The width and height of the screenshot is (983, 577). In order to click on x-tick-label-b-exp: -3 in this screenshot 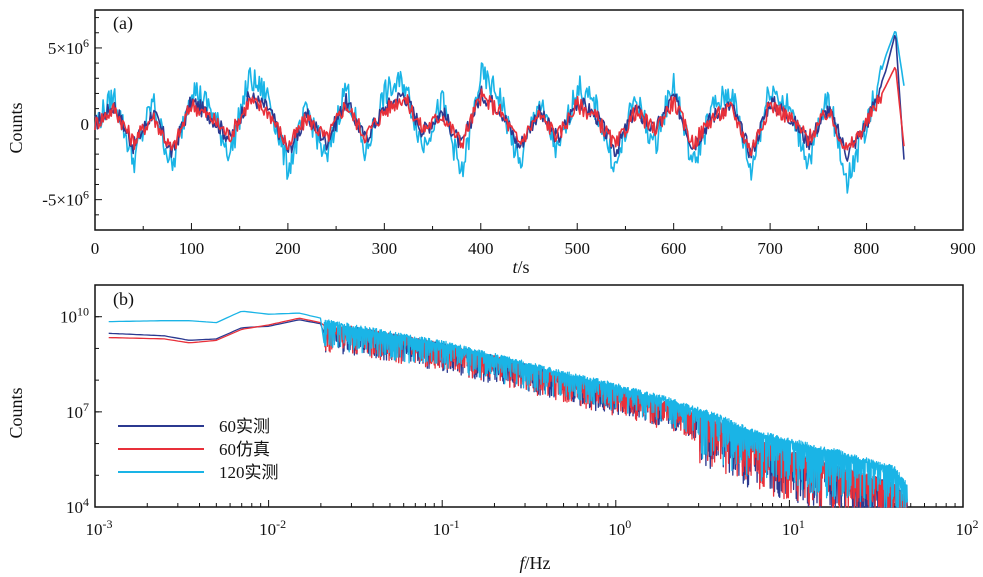, I will do `click(108, 524)`.